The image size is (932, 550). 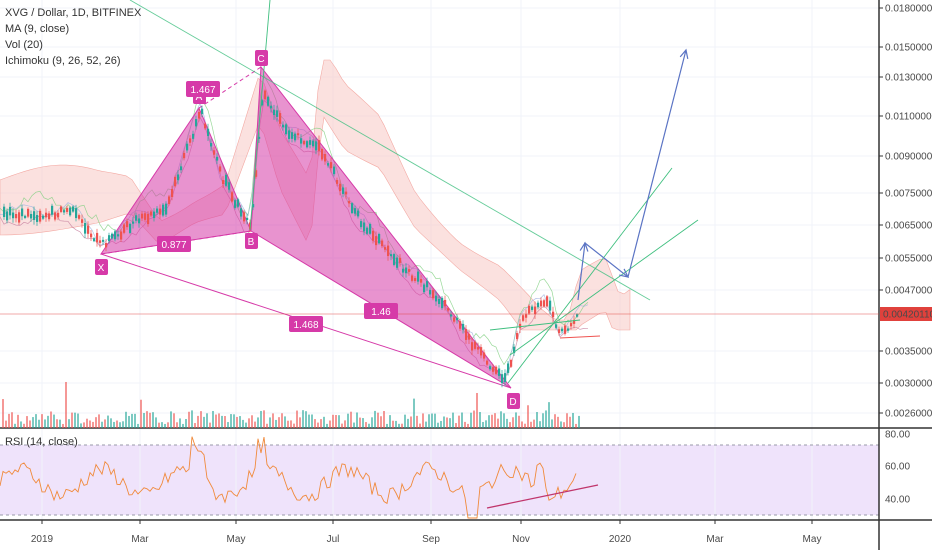 What do you see at coordinates (24, 45) in the screenshot?
I see `volume-indicator-label: Vol (20)` at bounding box center [24, 45].